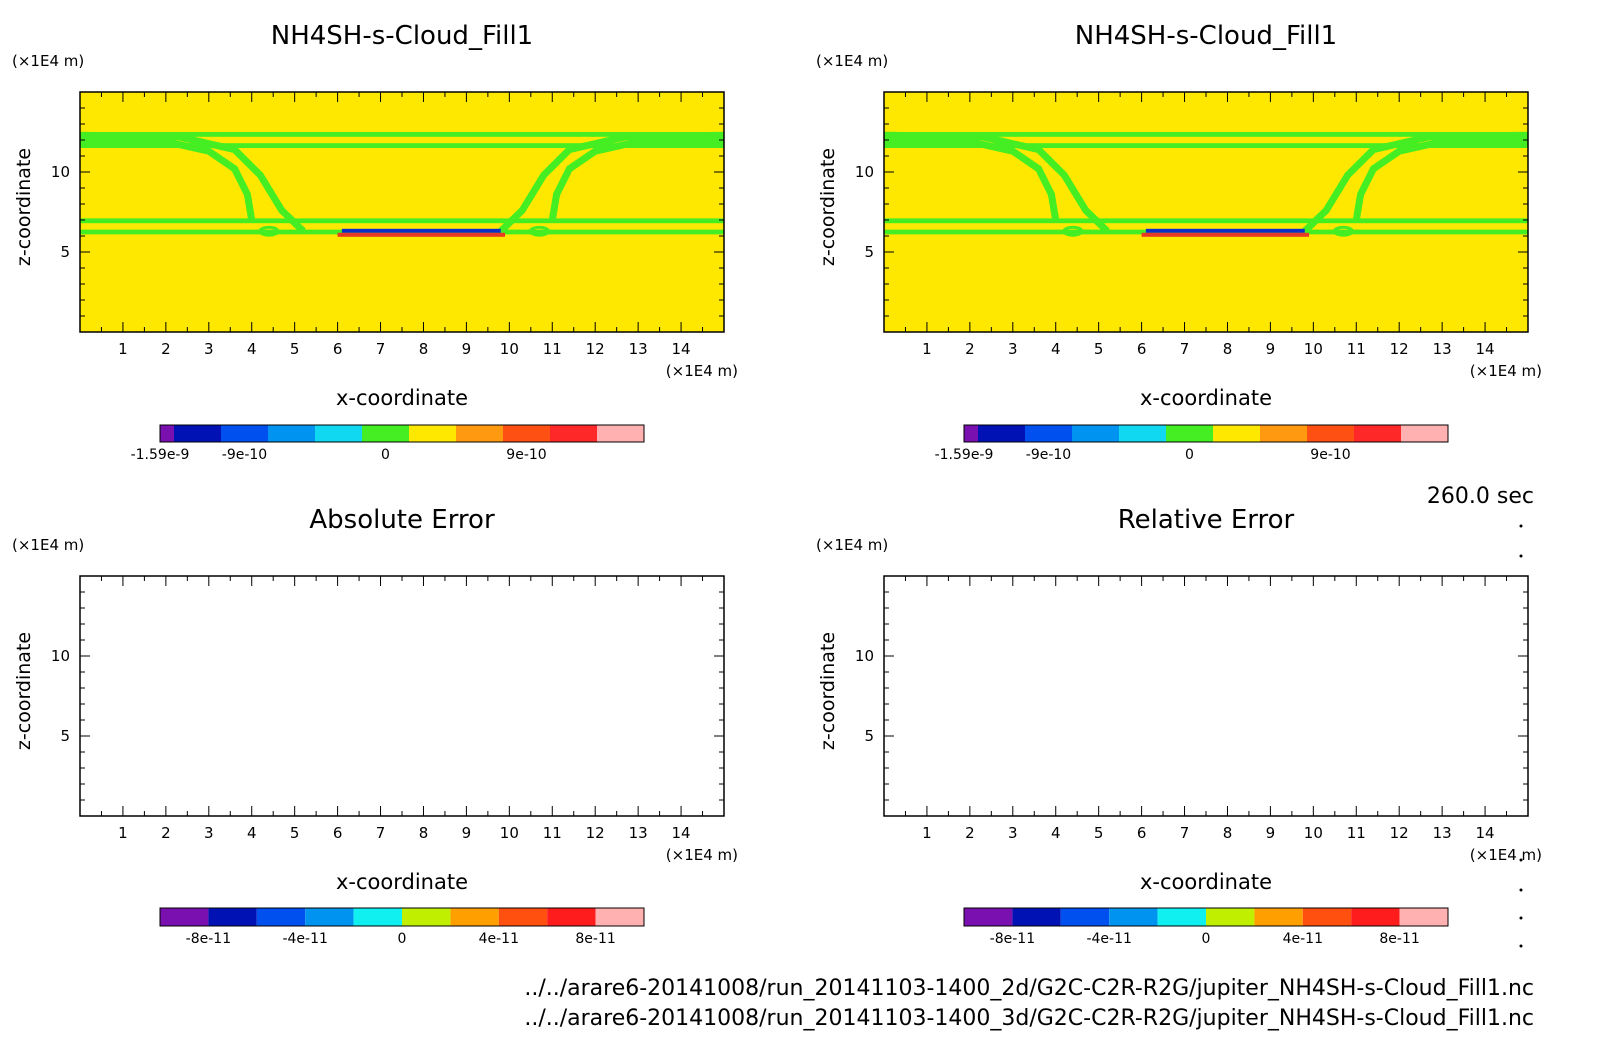 Image resolution: width=1604 pixels, height=1054 pixels. Describe the element at coordinates (681, 833) in the screenshot. I see `x-tick-label: 14` at that location.